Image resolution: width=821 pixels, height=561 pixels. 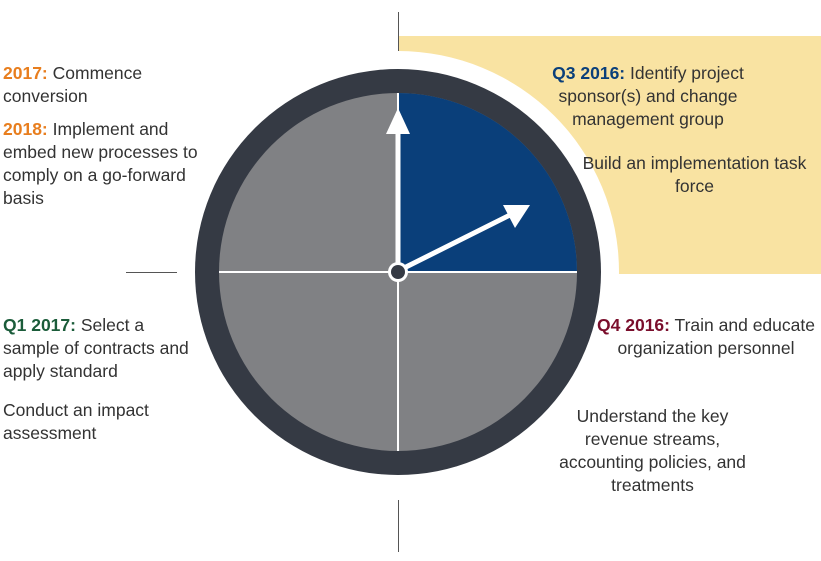 What do you see at coordinates (516, 216) in the screenshot?
I see `hour-hand-arrowhead` at bounding box center [516, 216].